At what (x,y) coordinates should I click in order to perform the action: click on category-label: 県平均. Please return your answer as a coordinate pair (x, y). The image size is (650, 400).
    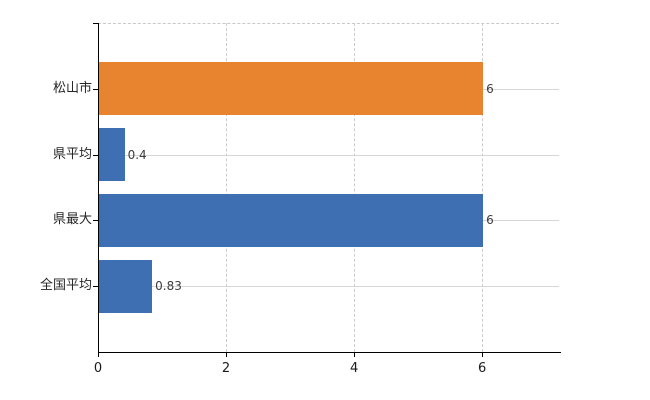
    Looking at the image, I should click on (72, 154).